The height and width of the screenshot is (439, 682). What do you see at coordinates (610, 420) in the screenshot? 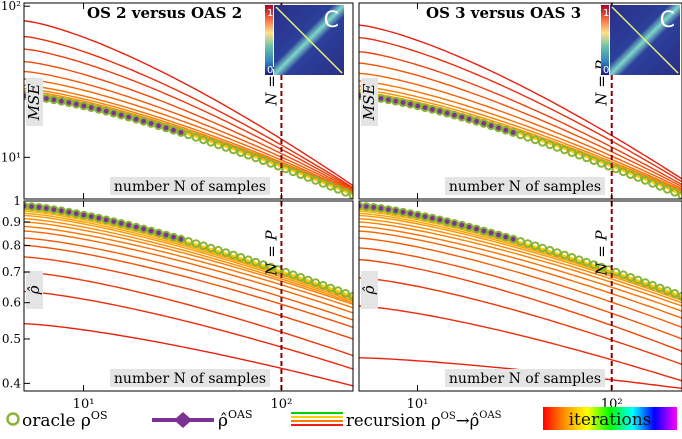
I see `iterations-label: iterations` at bounding box center [610, 420].